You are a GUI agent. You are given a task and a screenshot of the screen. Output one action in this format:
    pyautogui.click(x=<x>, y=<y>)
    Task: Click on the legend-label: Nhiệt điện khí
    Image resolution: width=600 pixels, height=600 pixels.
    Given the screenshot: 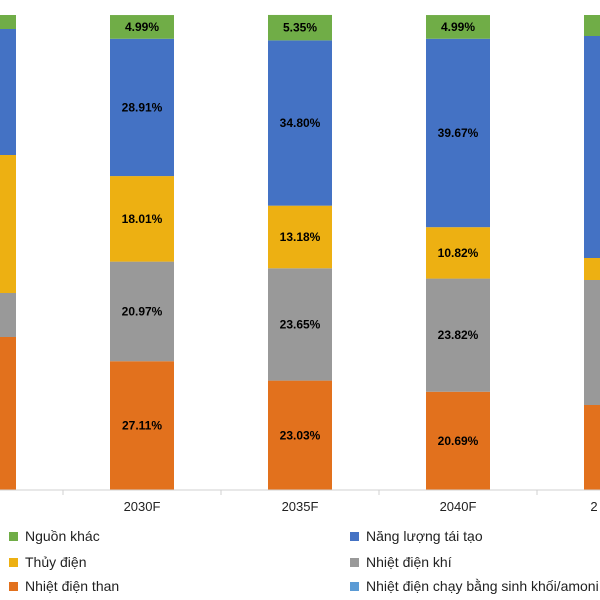 What is the action you would take?
    pyautogui.click(x=409, y=562)
    